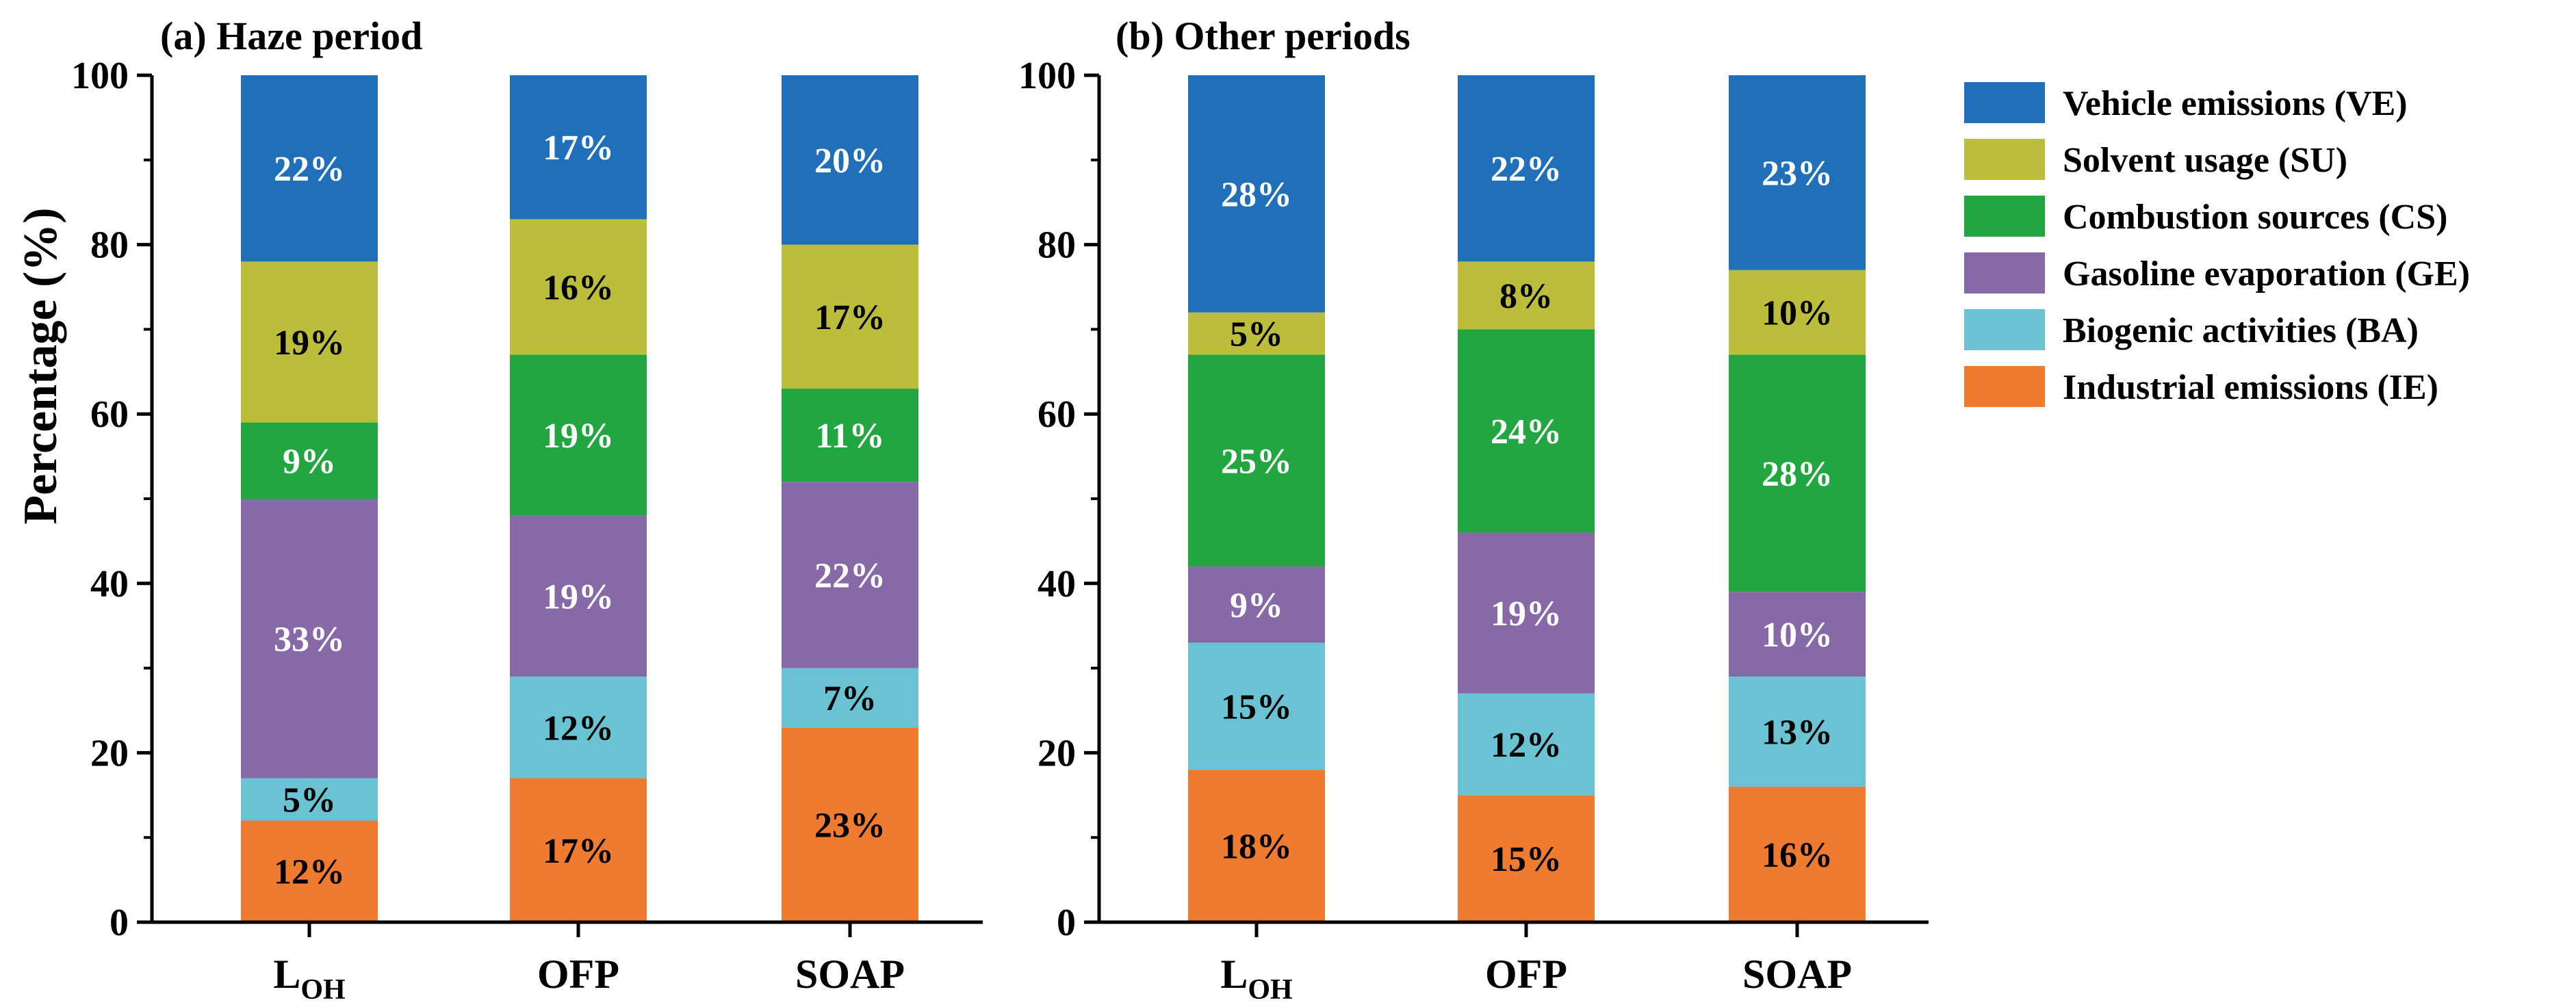 The image size is (2576, 1007). I want to click on data-label: 11%, so click(849, 436).